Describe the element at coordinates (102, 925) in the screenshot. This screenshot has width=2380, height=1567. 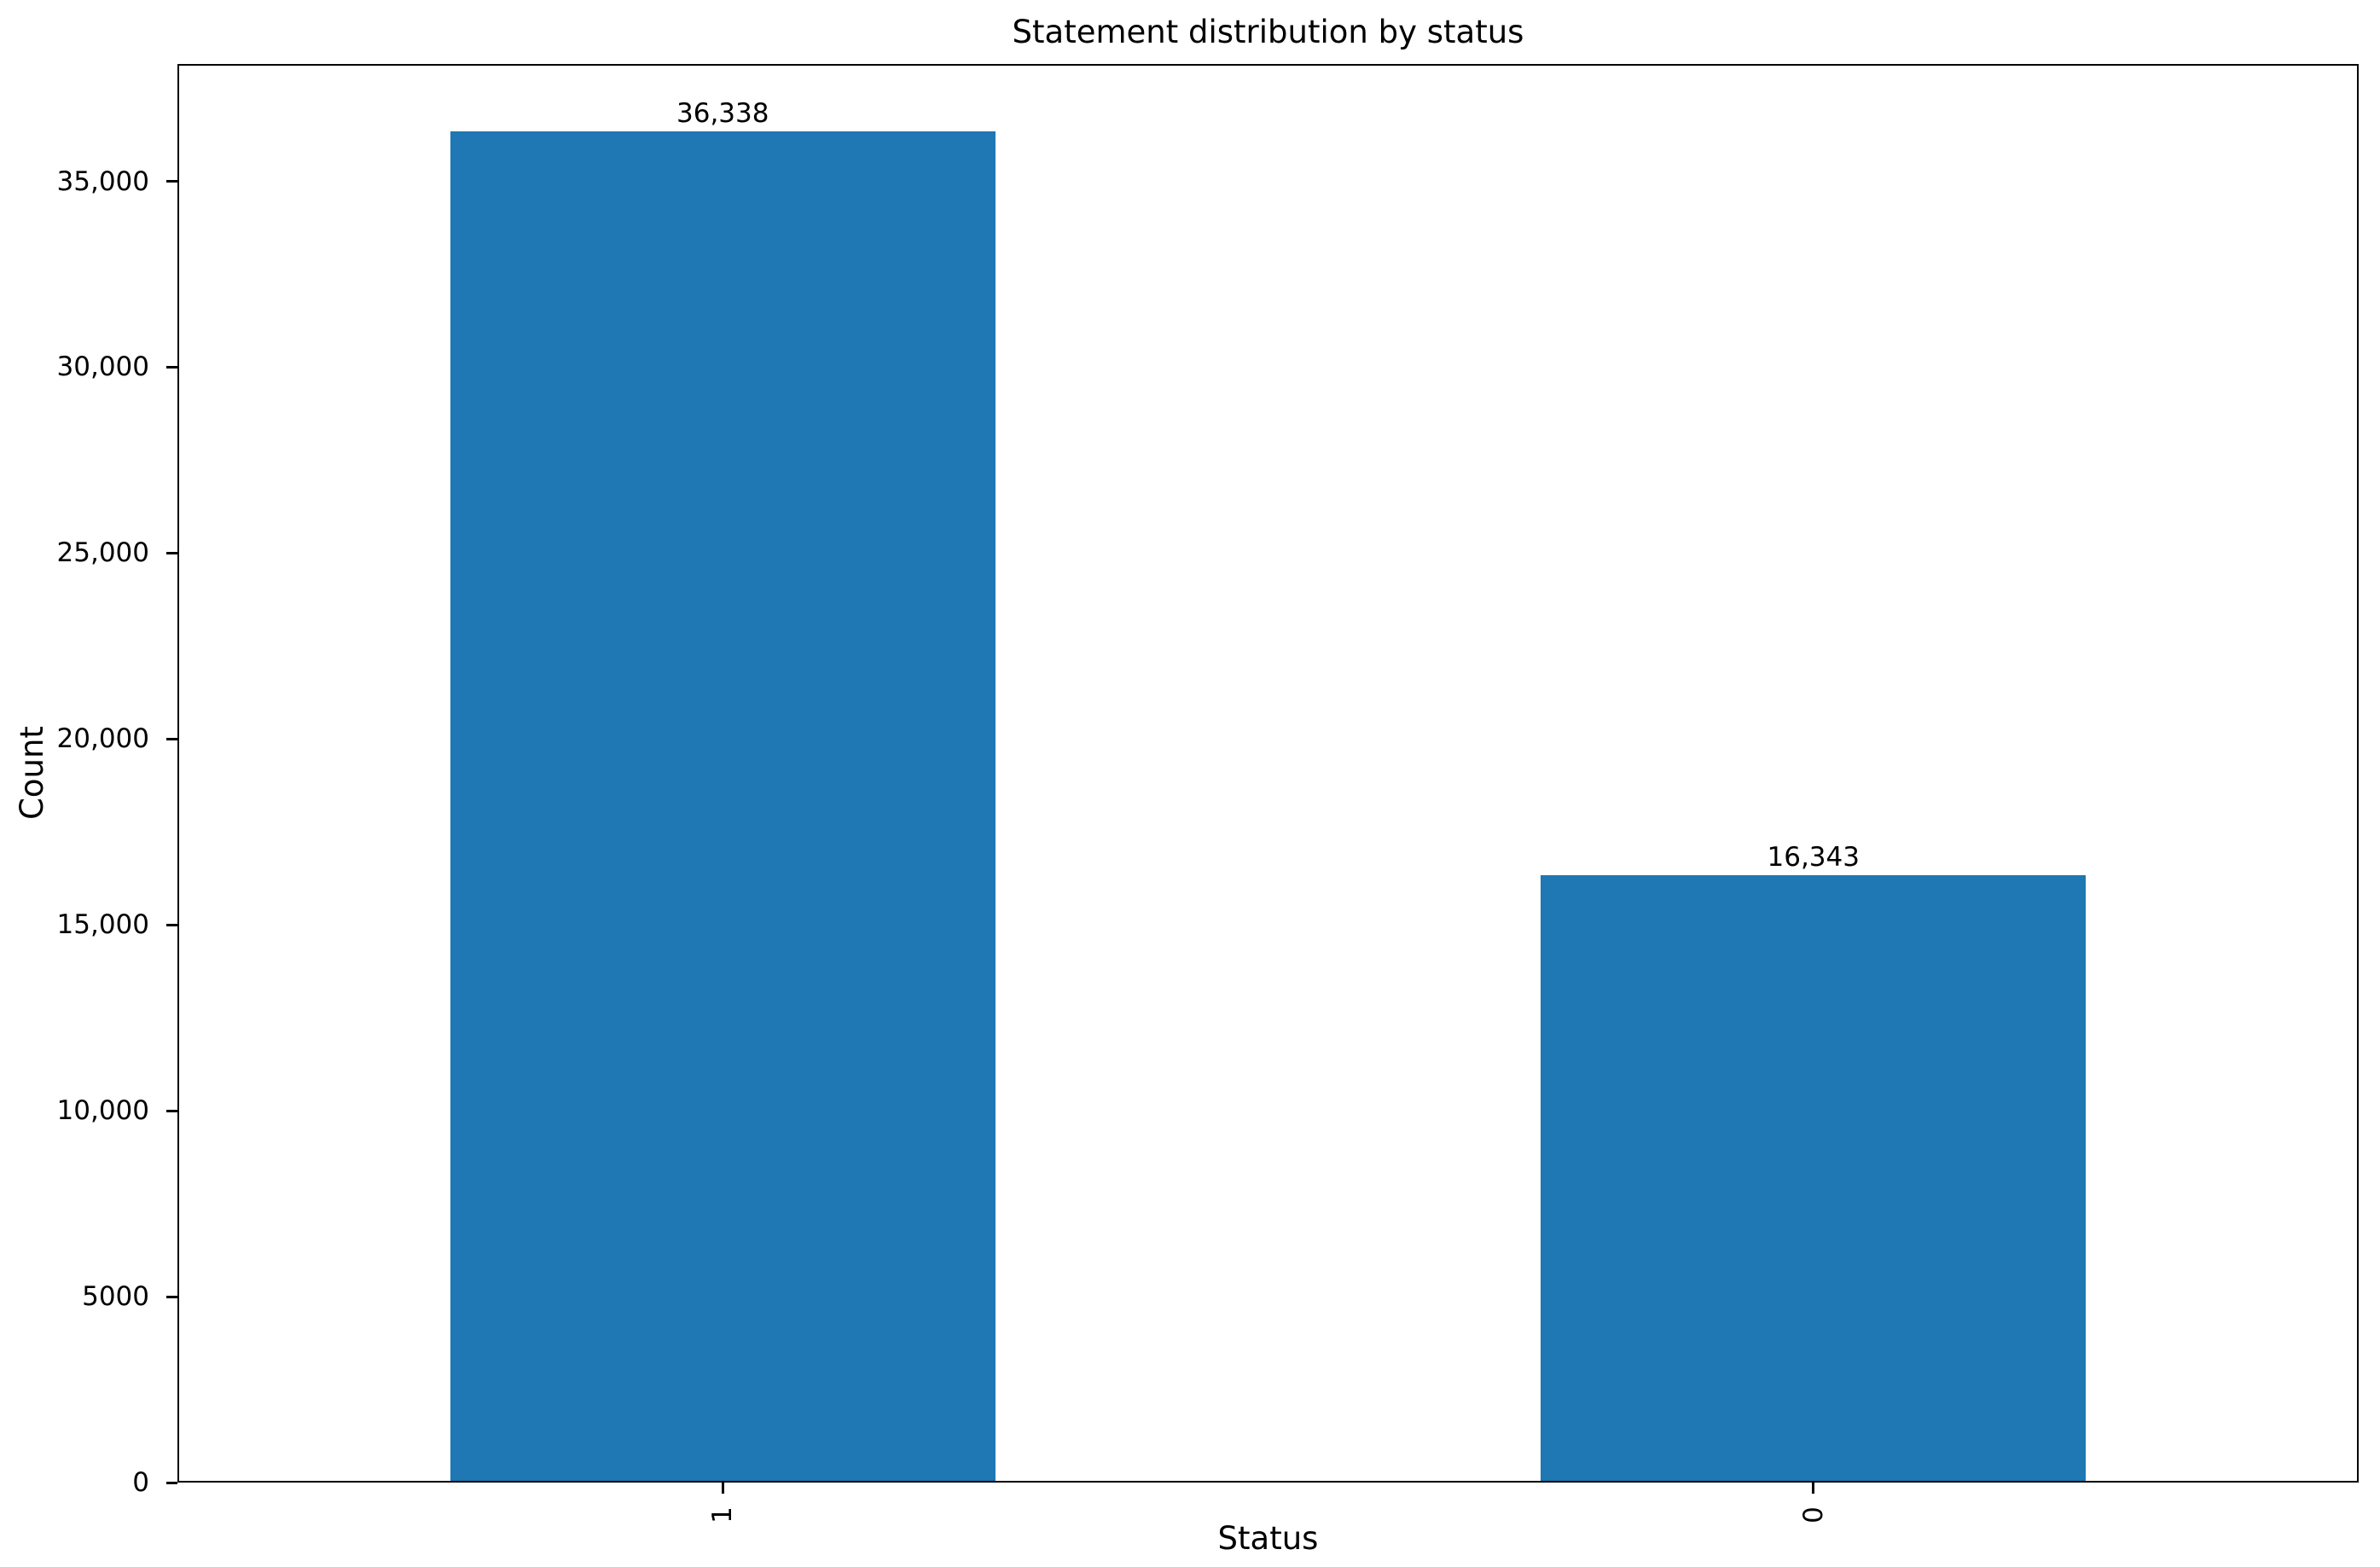
I see `y-tick-label: 15,000` at that location.